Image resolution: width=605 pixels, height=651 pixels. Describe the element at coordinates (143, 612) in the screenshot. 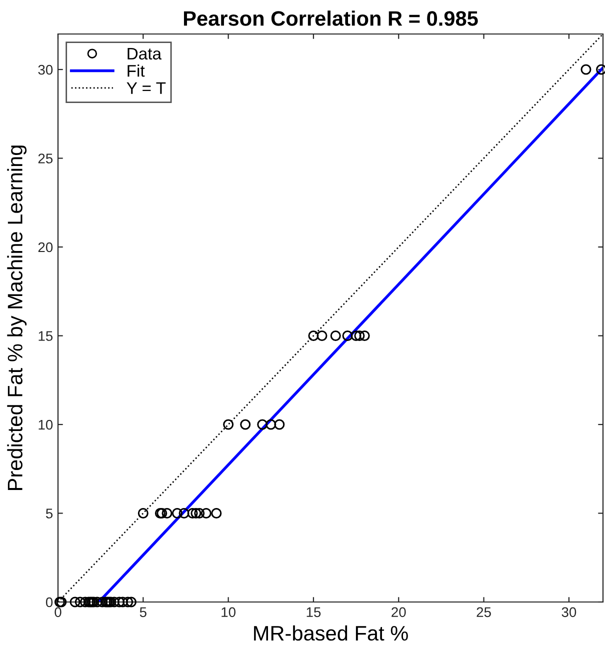

I see `x-tick-label: 5` at that location.